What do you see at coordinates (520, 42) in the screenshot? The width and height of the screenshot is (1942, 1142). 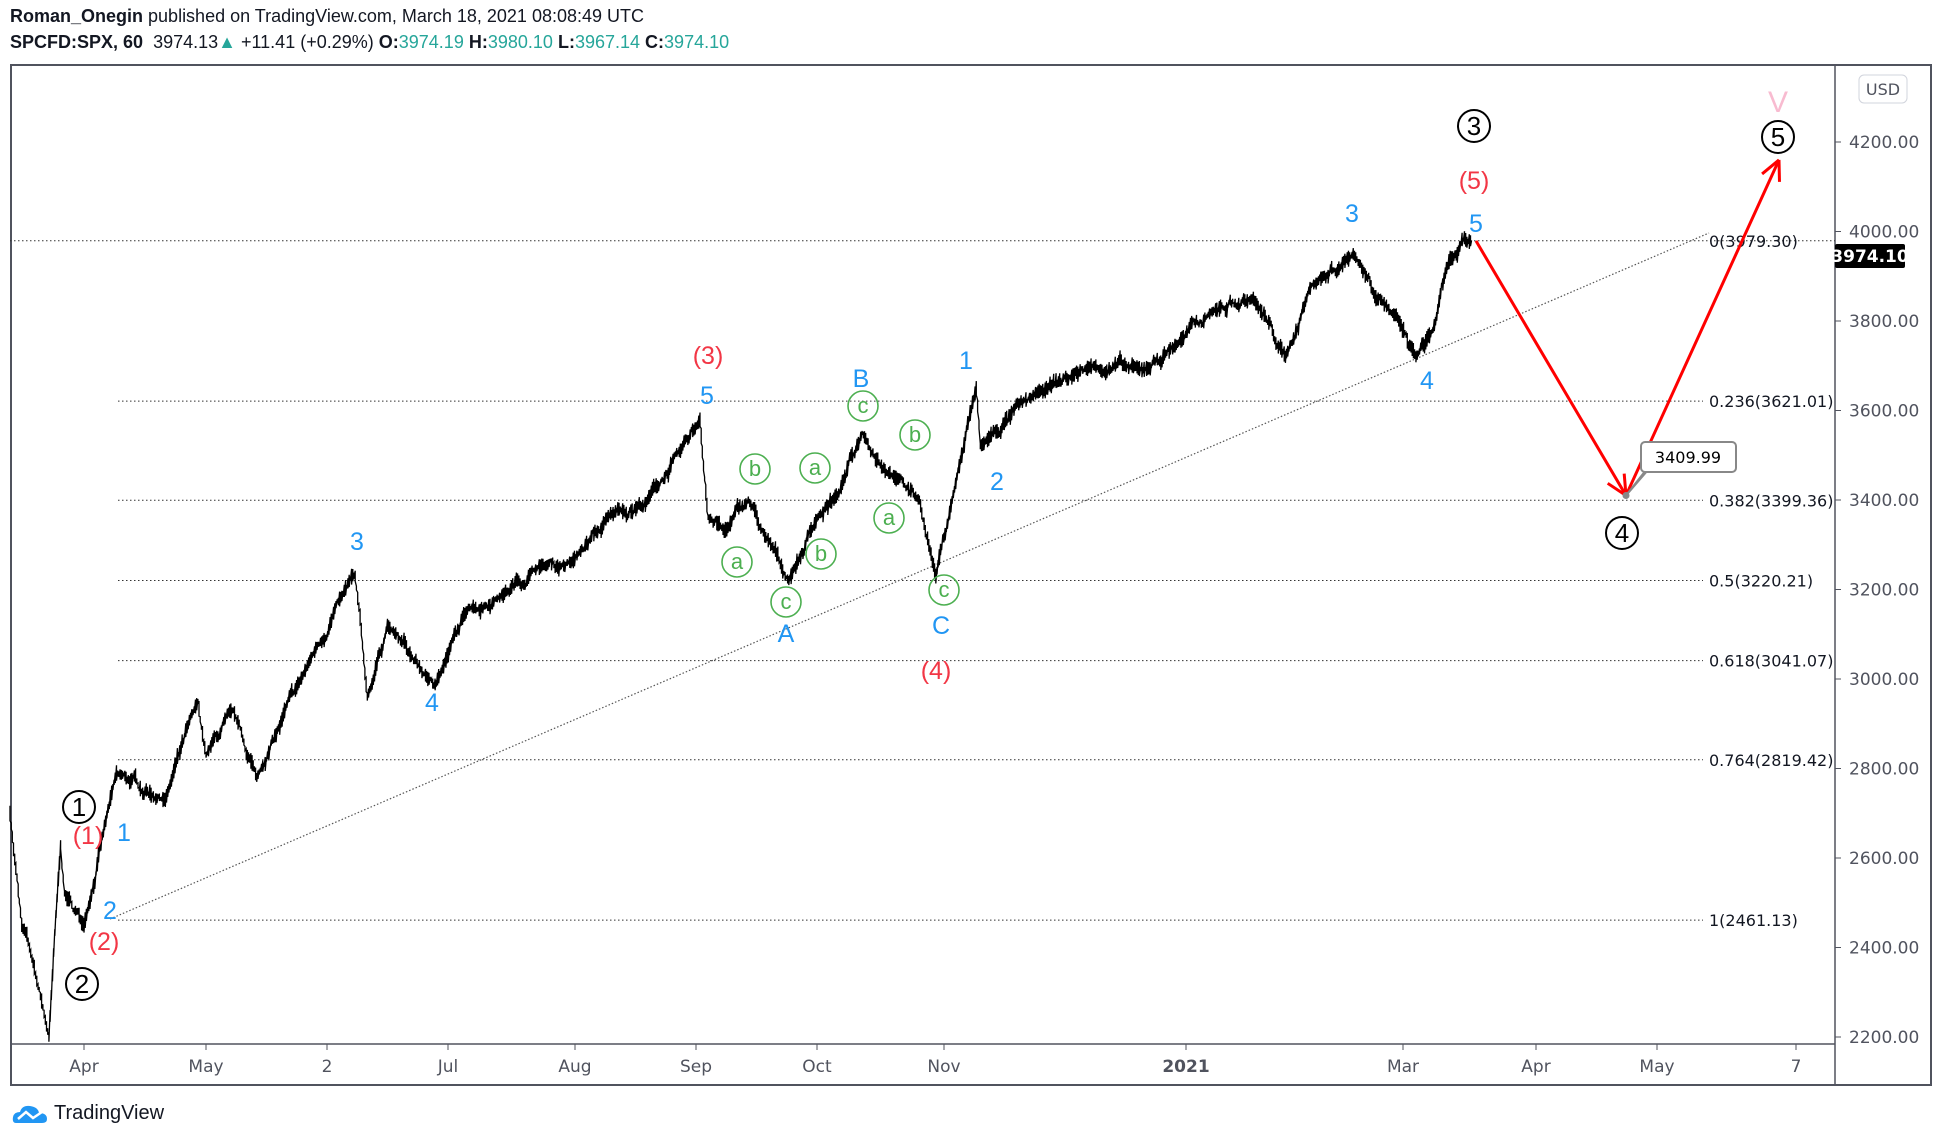 I see `high-value: 3980.10` at bounding box center [520, 42].